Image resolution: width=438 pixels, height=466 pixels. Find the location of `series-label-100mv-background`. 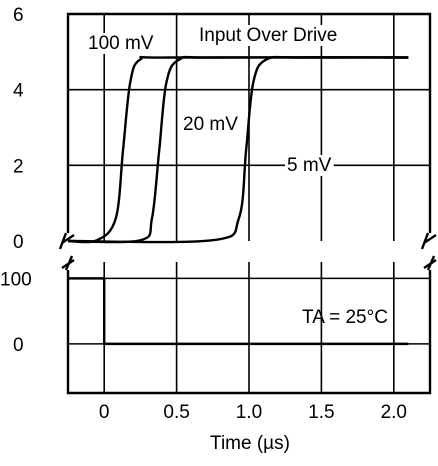

series-label-100mv-background is located at coordinates (121, 43).